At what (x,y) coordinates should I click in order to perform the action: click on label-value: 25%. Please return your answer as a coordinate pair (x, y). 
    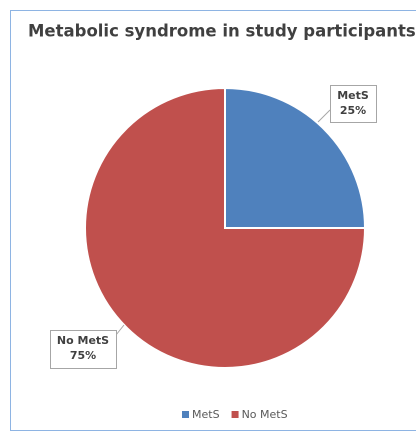
    Looking at the image, I should click on (353, 110).